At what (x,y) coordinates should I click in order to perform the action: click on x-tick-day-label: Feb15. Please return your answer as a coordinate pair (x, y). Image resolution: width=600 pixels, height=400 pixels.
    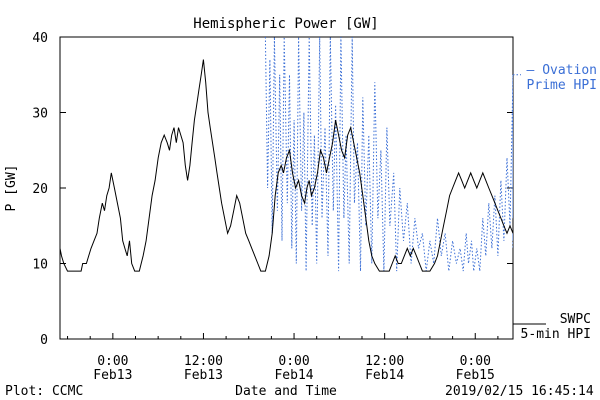
    Looking at the image, I should click on (475, 375).